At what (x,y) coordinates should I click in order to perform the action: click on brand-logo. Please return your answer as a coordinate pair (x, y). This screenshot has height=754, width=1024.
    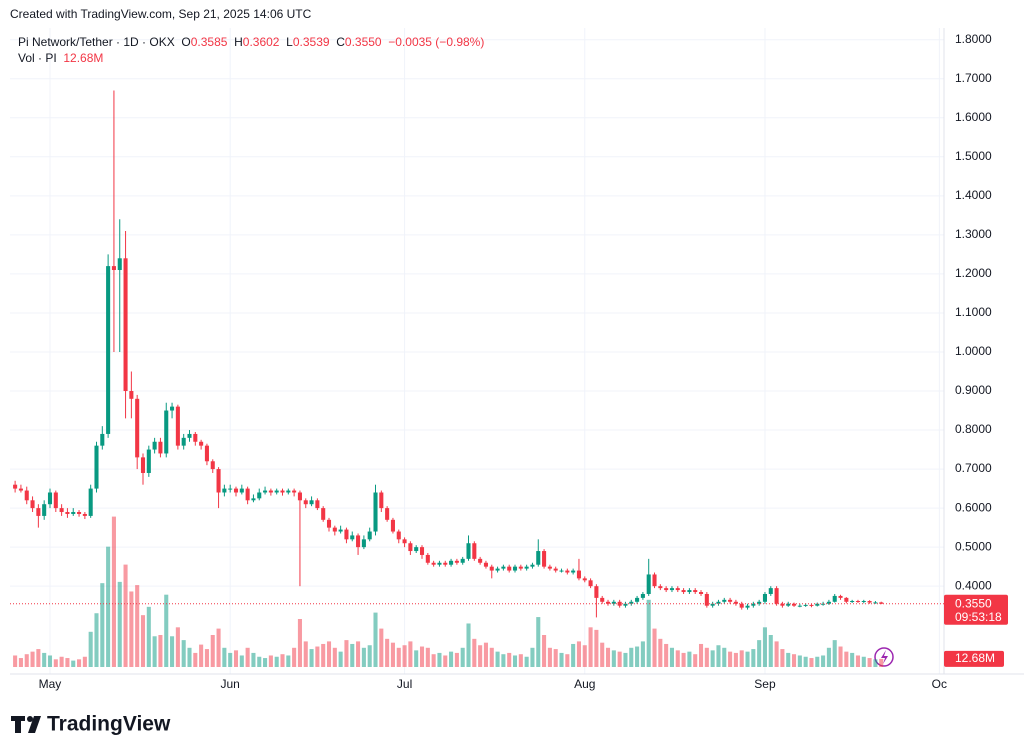
    Looking at the image, I should click on (26, 724).